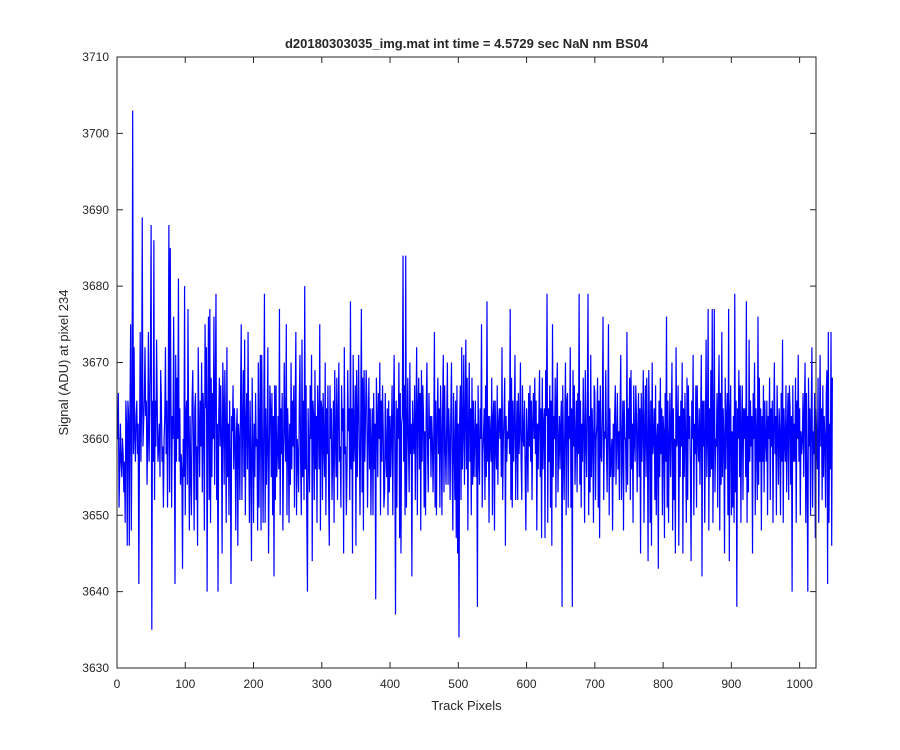 The height and width of the screenshot is (750, 900). Describe the element at coordinates (63, 363) in the screenshot. I see `y-axis-label: Signal (ADU) at pixel 234` at that location.